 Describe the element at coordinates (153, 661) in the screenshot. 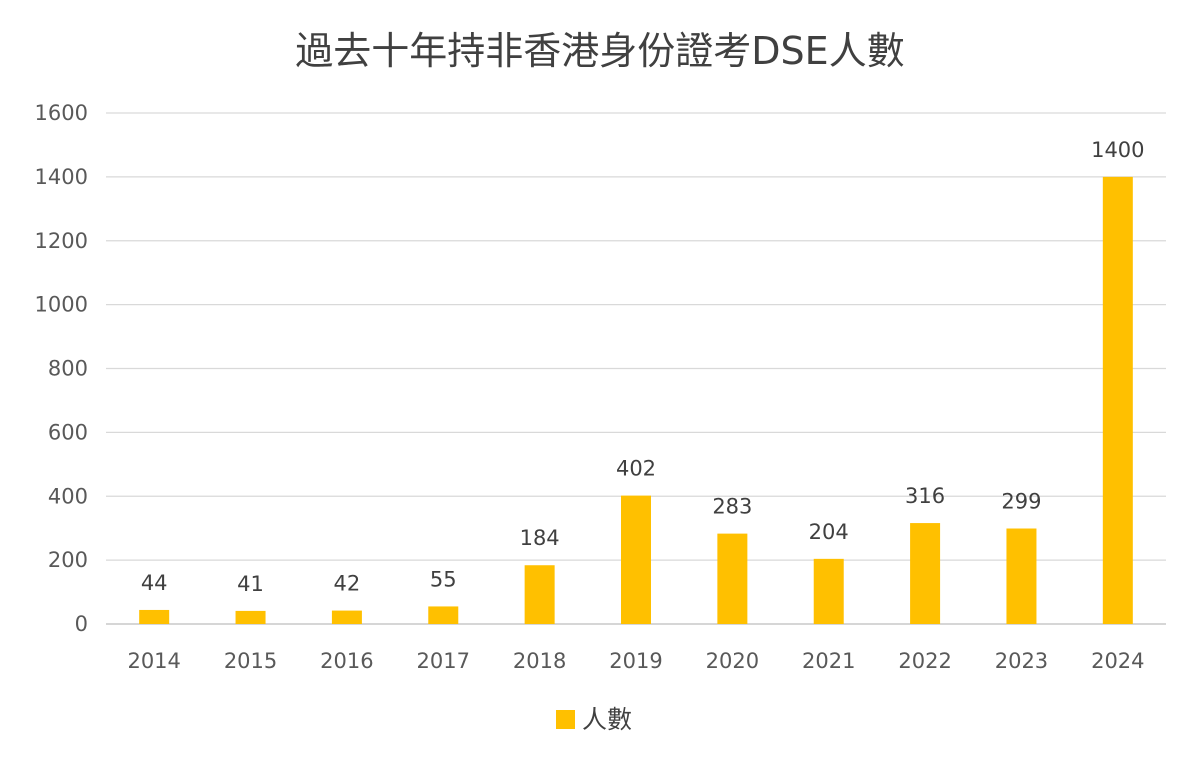

I see `x-tick-label: 2014` at that location.